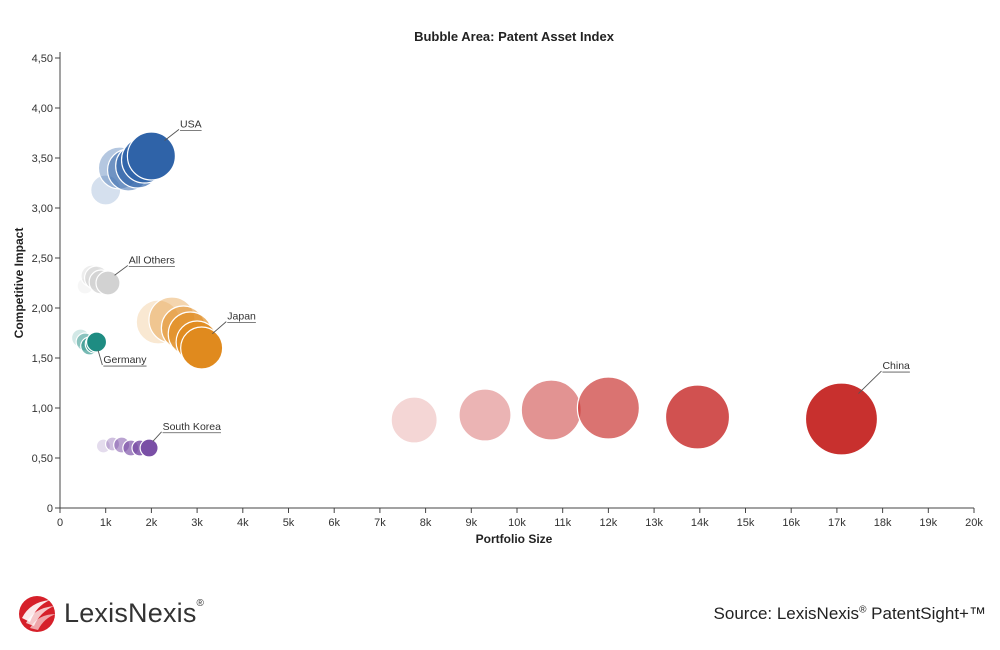 This screenshot has width=1000, height=650. I want to click on x-tick-label: 5k, so click(289, 523).